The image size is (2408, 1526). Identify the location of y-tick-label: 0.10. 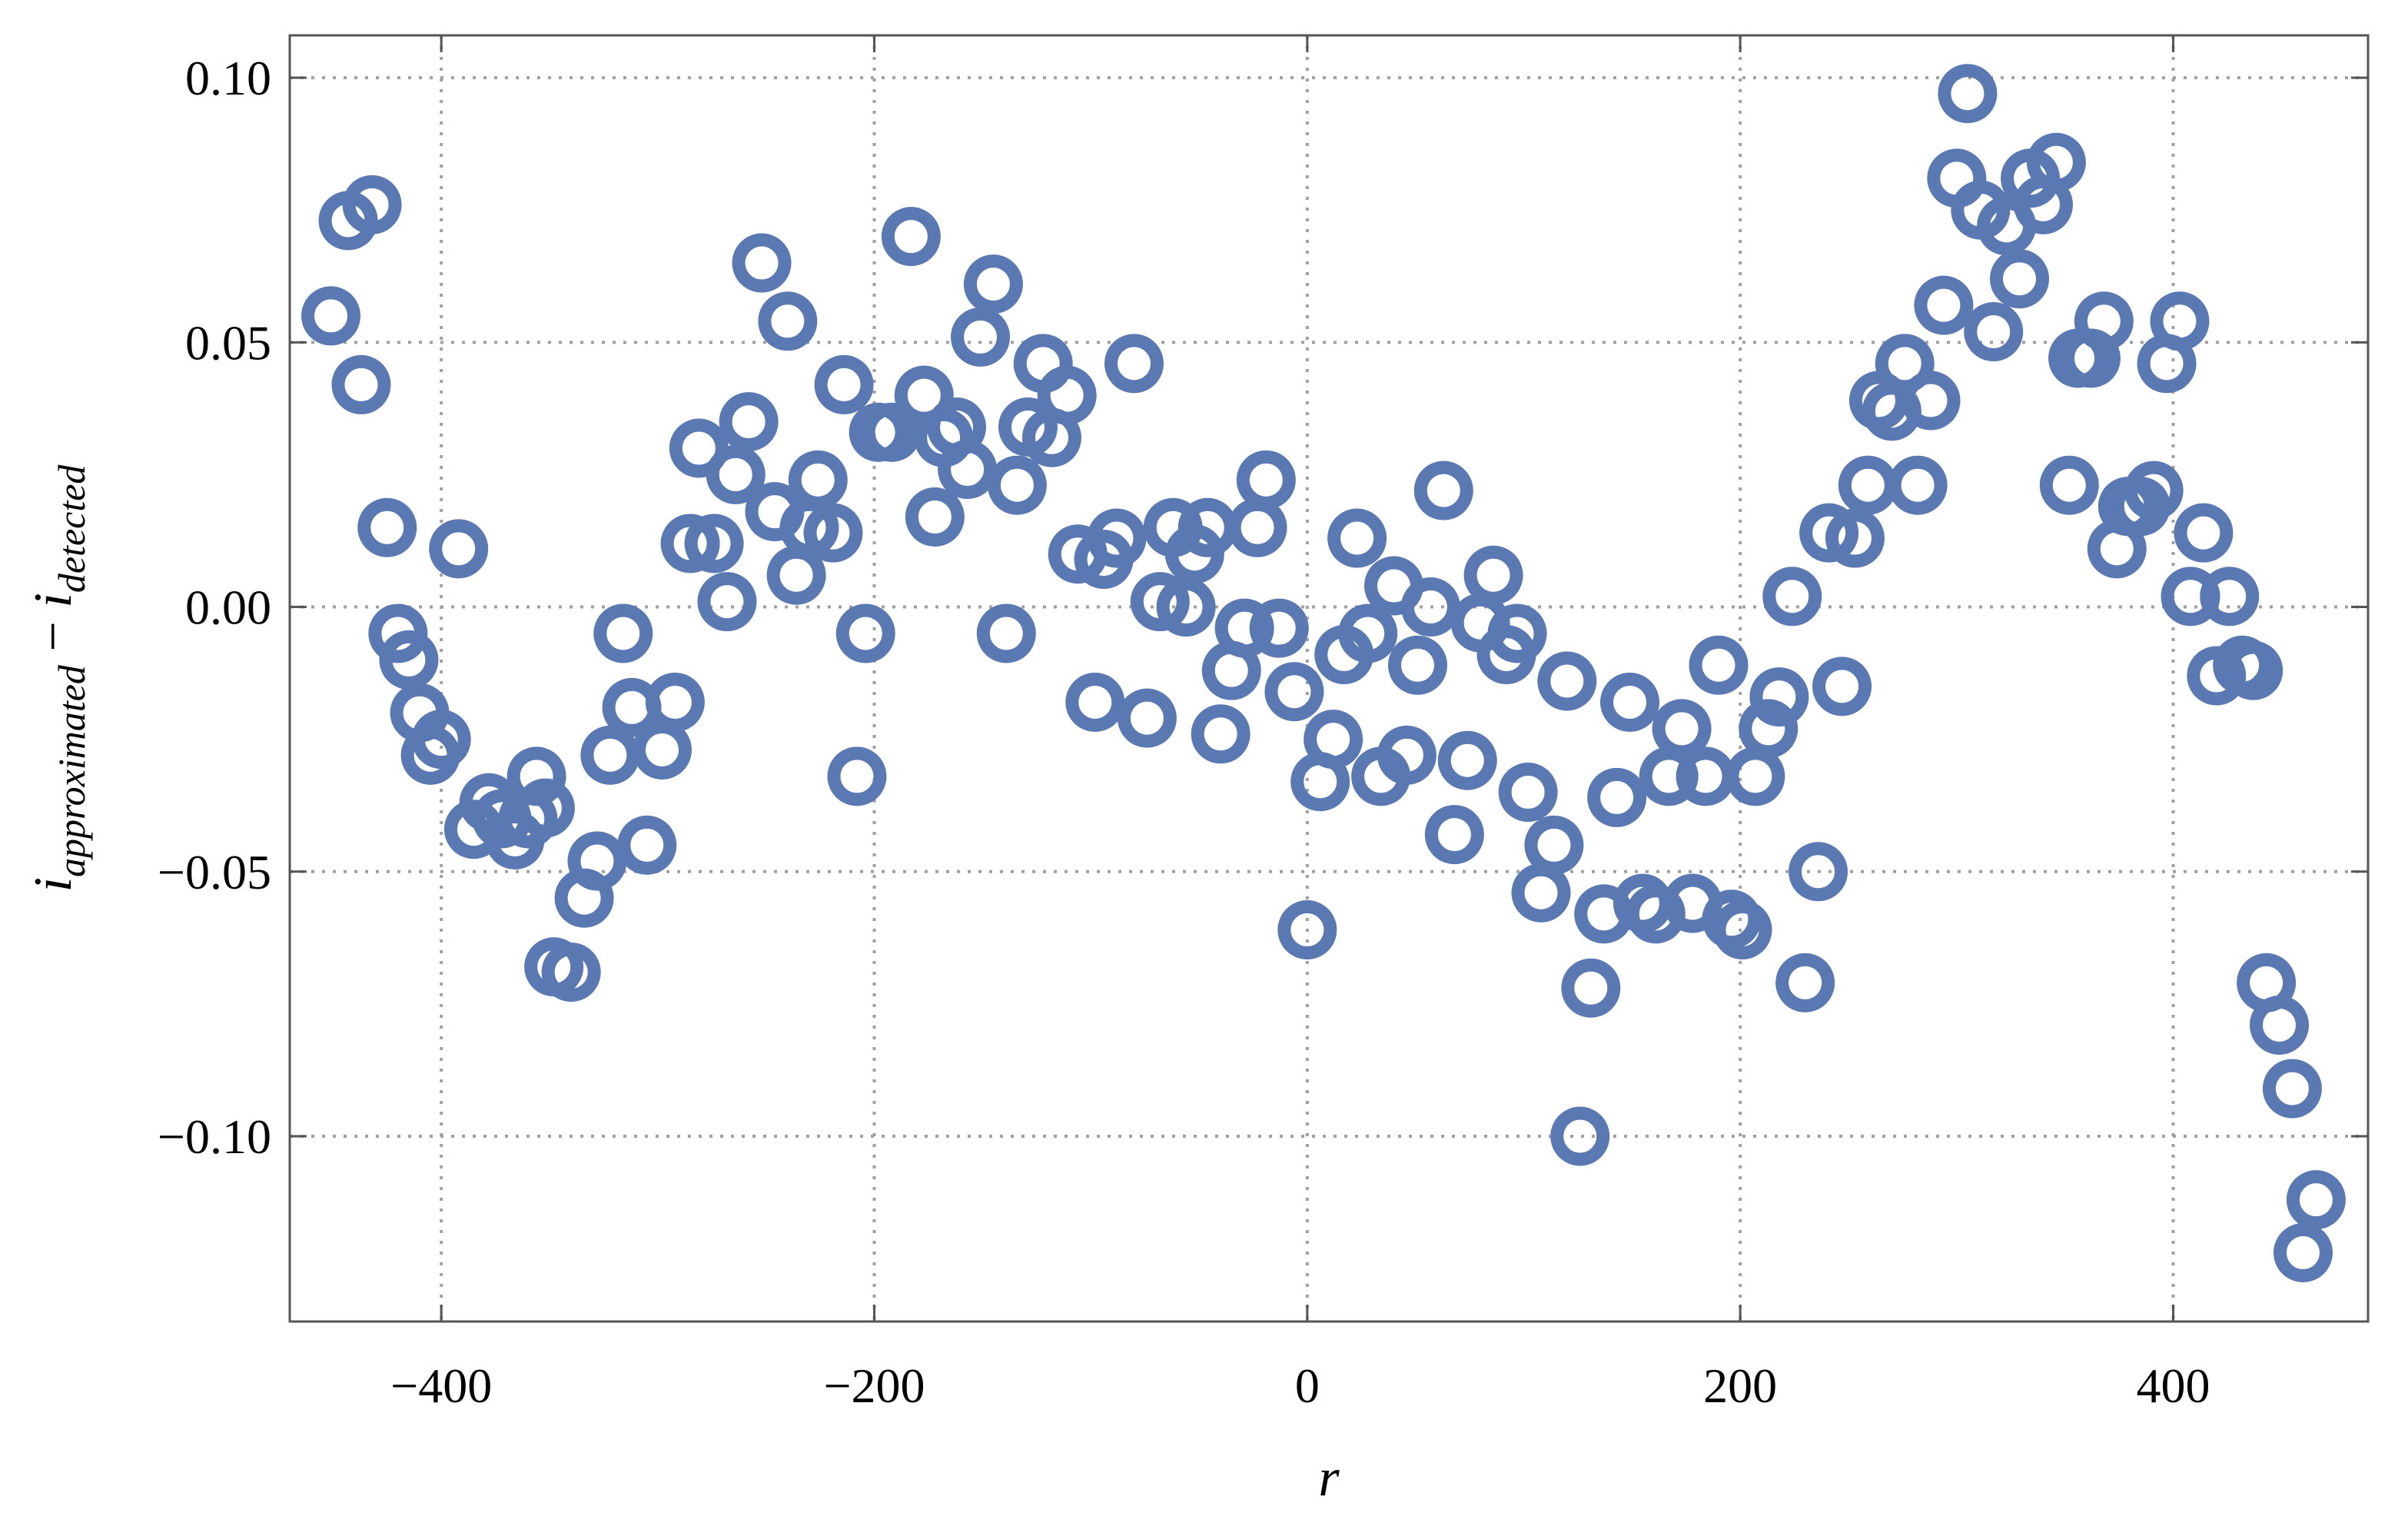
(228, 78).